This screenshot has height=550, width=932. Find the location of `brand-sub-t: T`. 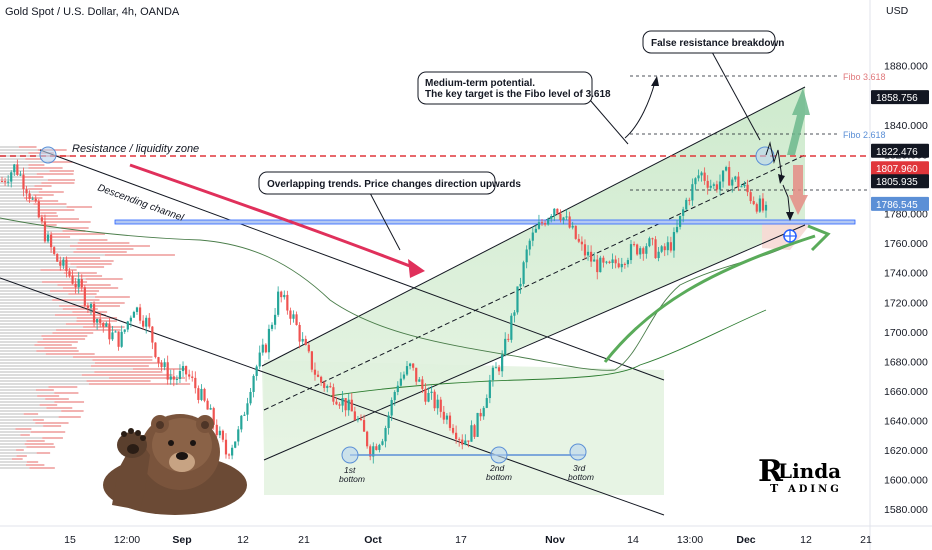

brand-sub-t: T is located at coordinates (774, 488).